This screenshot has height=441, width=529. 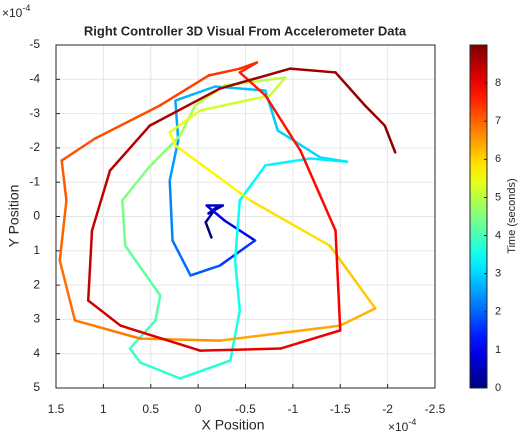 I want to click on x-exponent: ×10⁻⁴, so click(x=402, y=425).